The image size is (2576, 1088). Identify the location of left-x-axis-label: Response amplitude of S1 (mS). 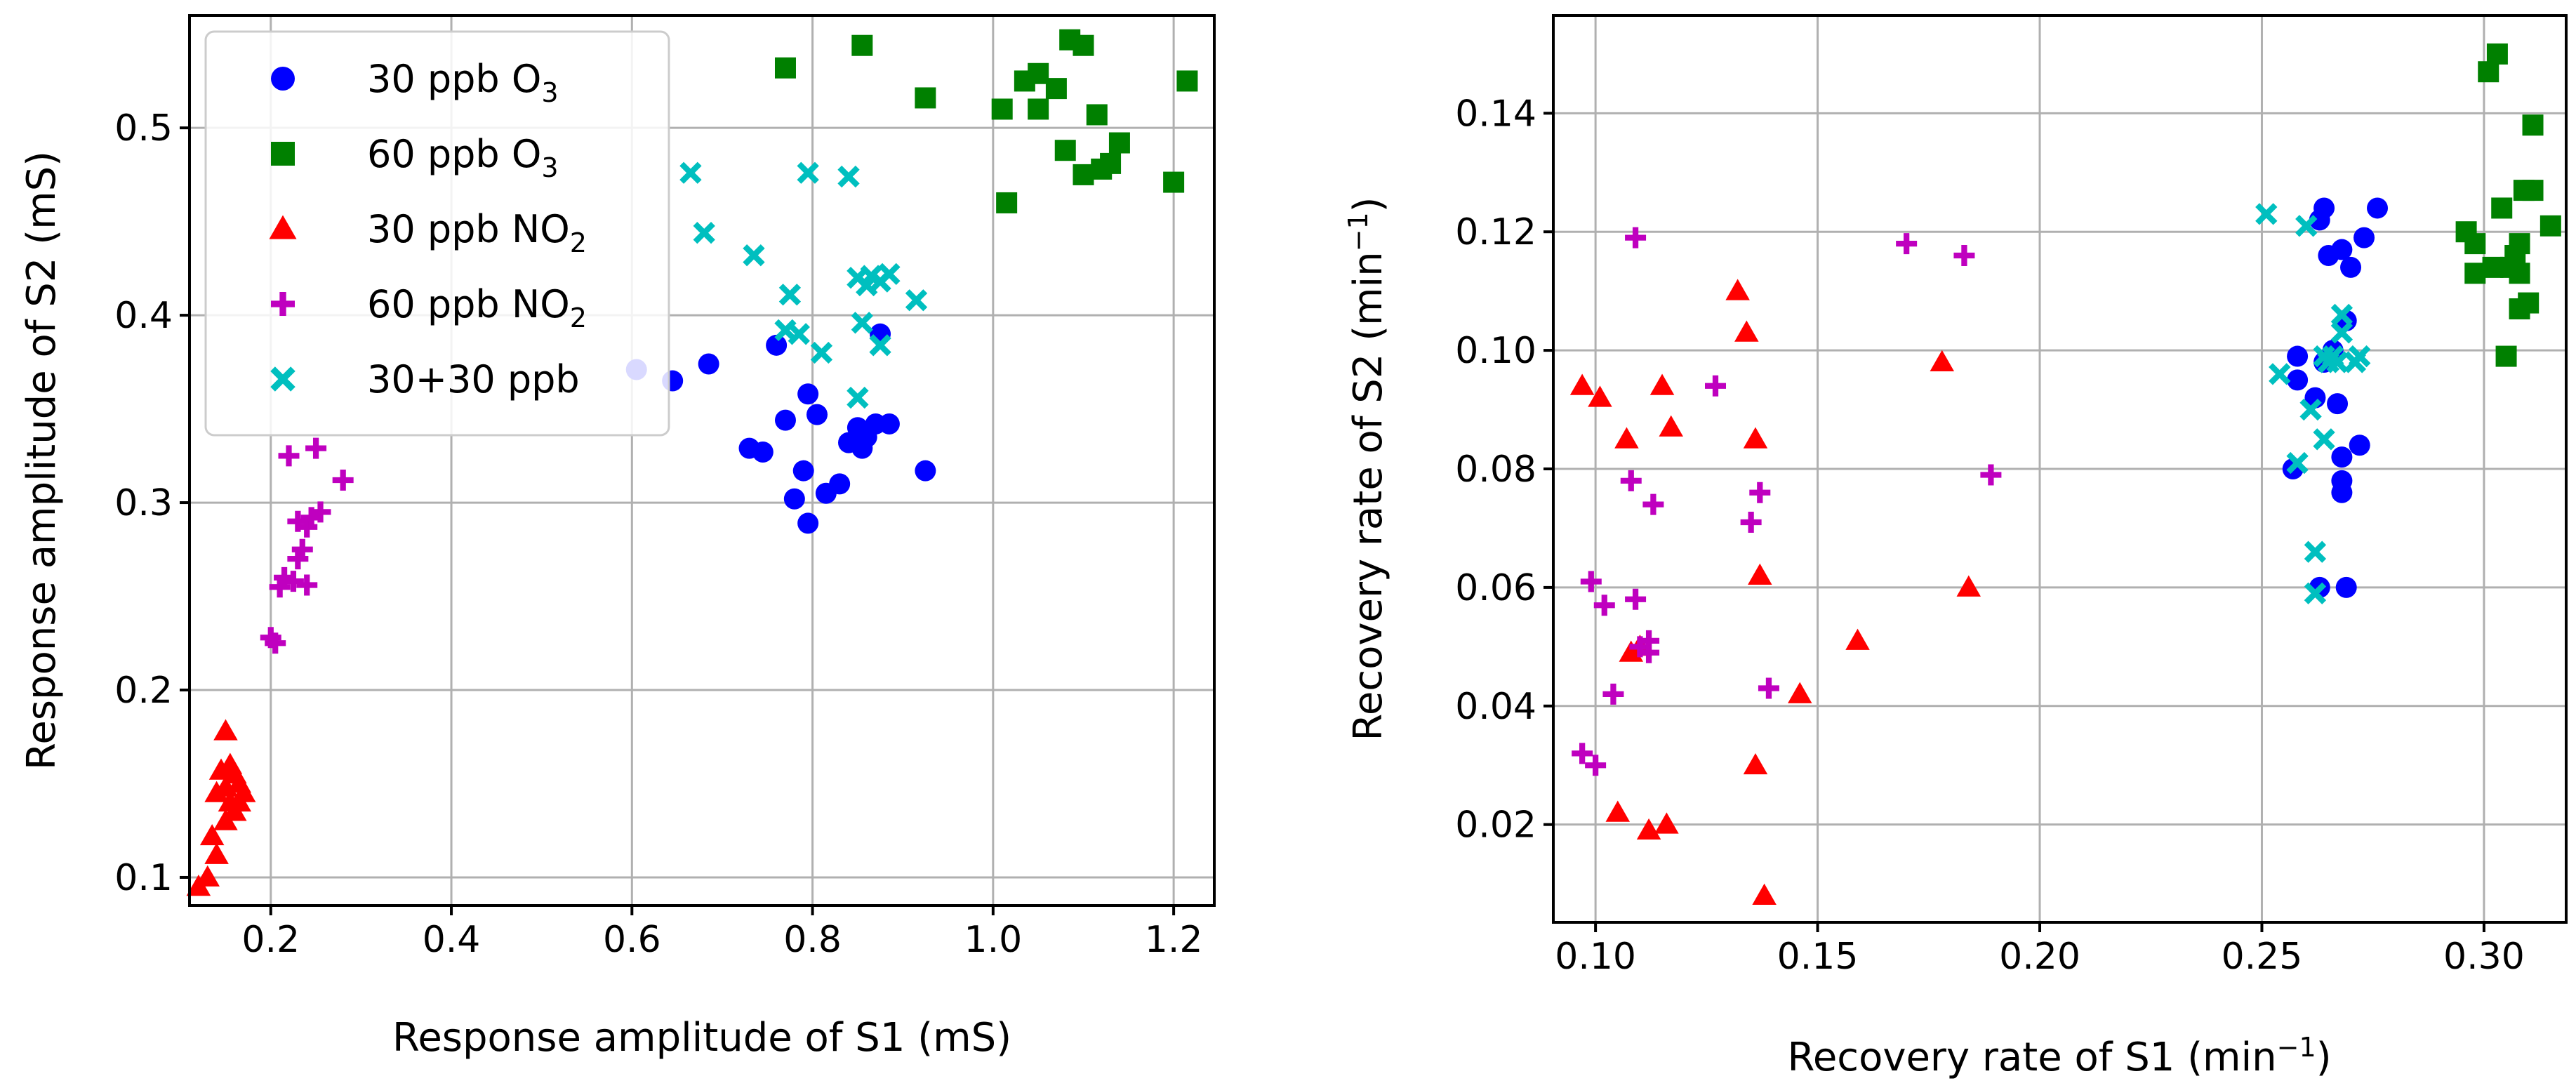
(702, 1038).